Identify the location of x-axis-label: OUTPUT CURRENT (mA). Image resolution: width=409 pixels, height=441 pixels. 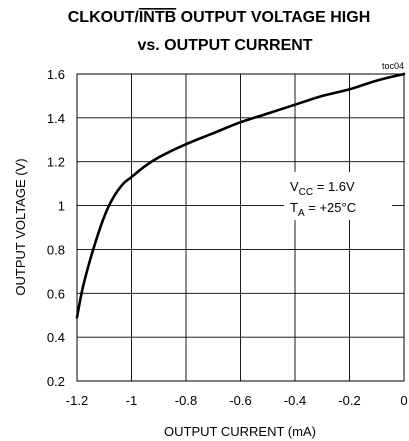
(240, 431).